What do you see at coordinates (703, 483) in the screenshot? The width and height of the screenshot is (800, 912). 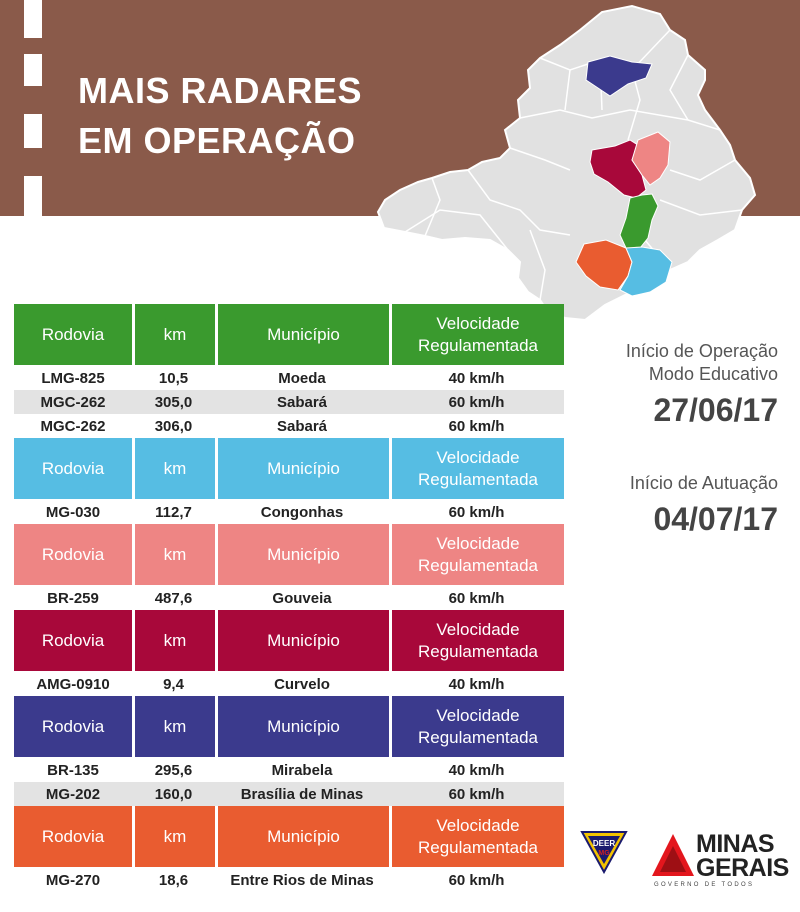 I see `enforce-label: Início de Autuação` at bounding box center [703, 483].